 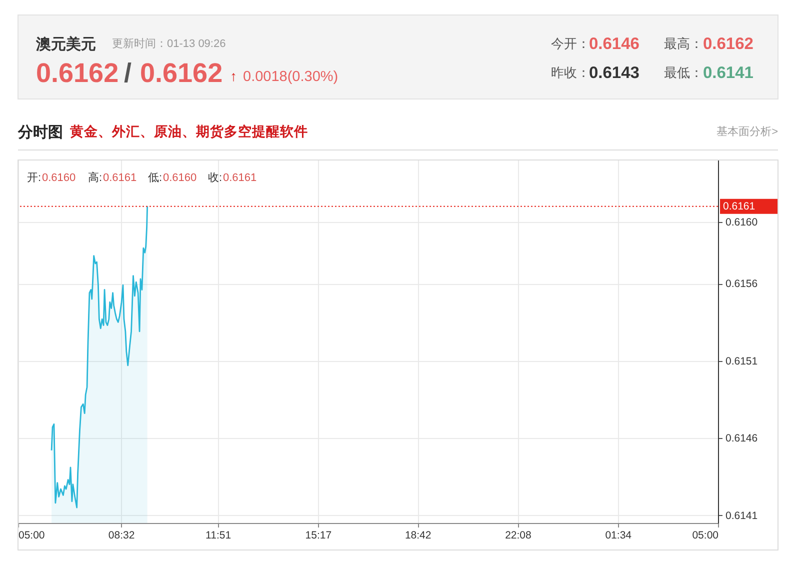 I want to click on y-tick-label: 0.6156, so click(x=742, y=284).